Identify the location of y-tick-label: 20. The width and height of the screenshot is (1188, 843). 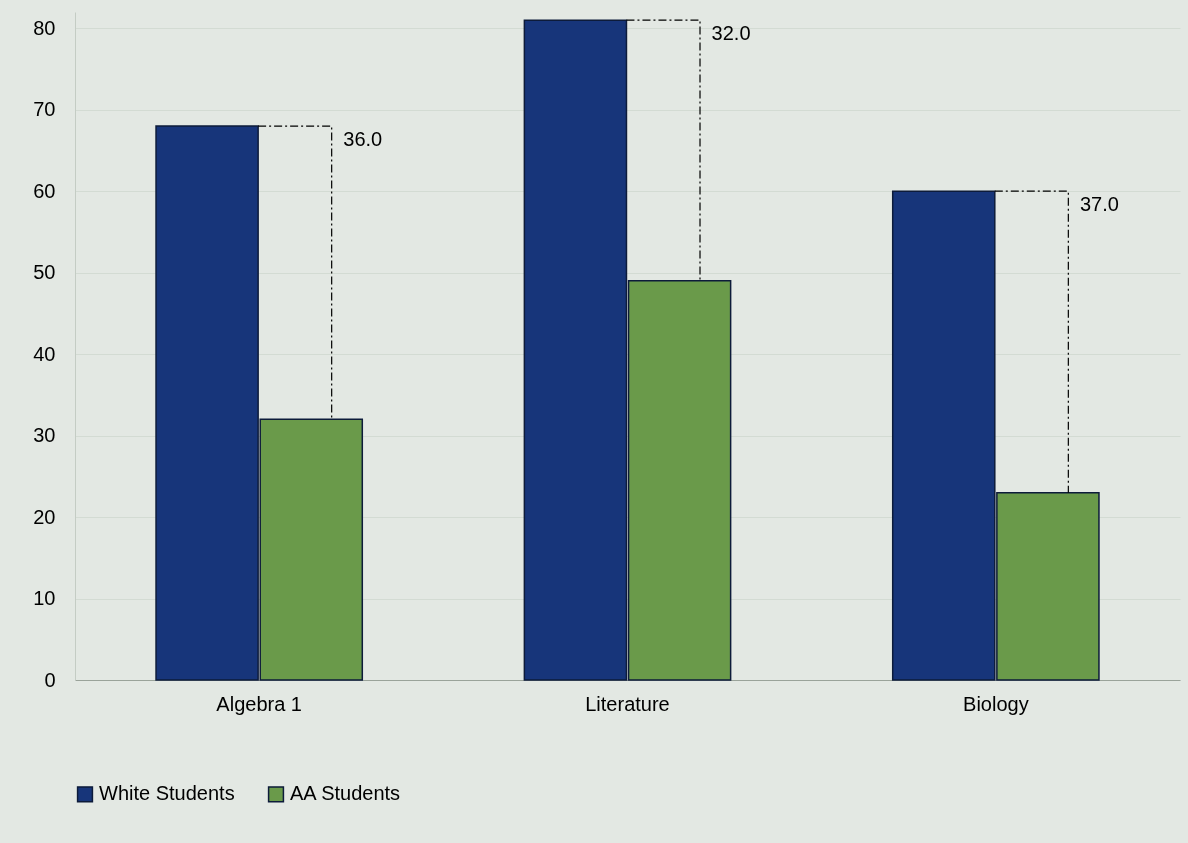
(44, 516).